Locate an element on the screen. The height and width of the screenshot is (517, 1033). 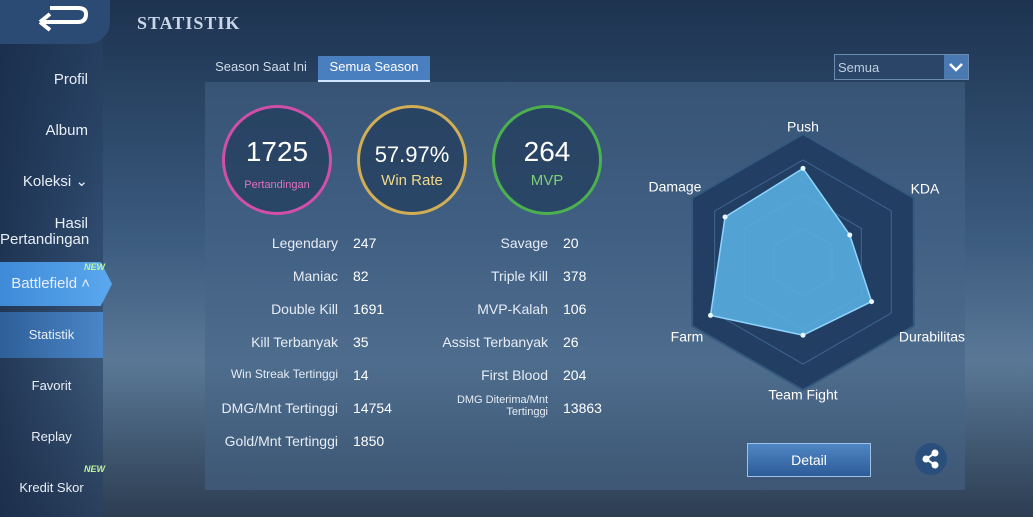
share-icon is located at coordinates (930, 459).